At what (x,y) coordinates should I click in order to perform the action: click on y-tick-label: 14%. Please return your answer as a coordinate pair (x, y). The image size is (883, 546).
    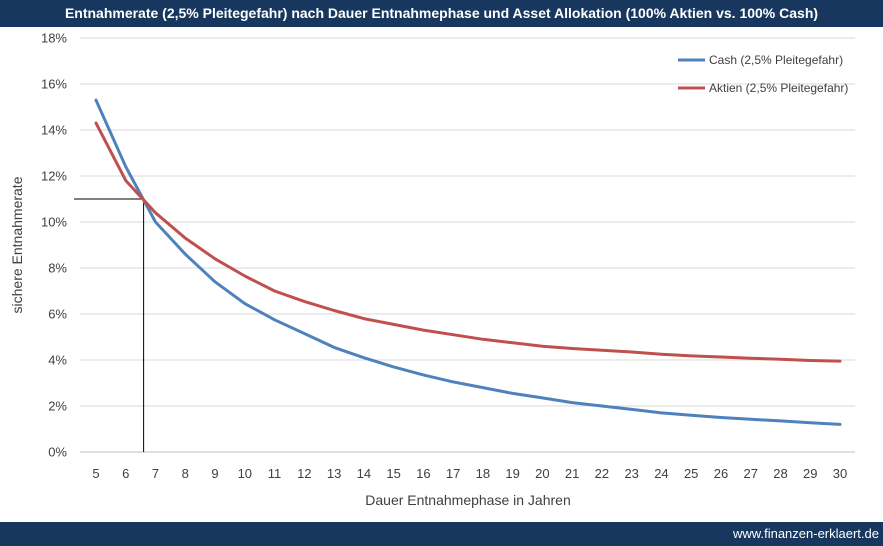
    Looking at the image, I should click on (54, 130).